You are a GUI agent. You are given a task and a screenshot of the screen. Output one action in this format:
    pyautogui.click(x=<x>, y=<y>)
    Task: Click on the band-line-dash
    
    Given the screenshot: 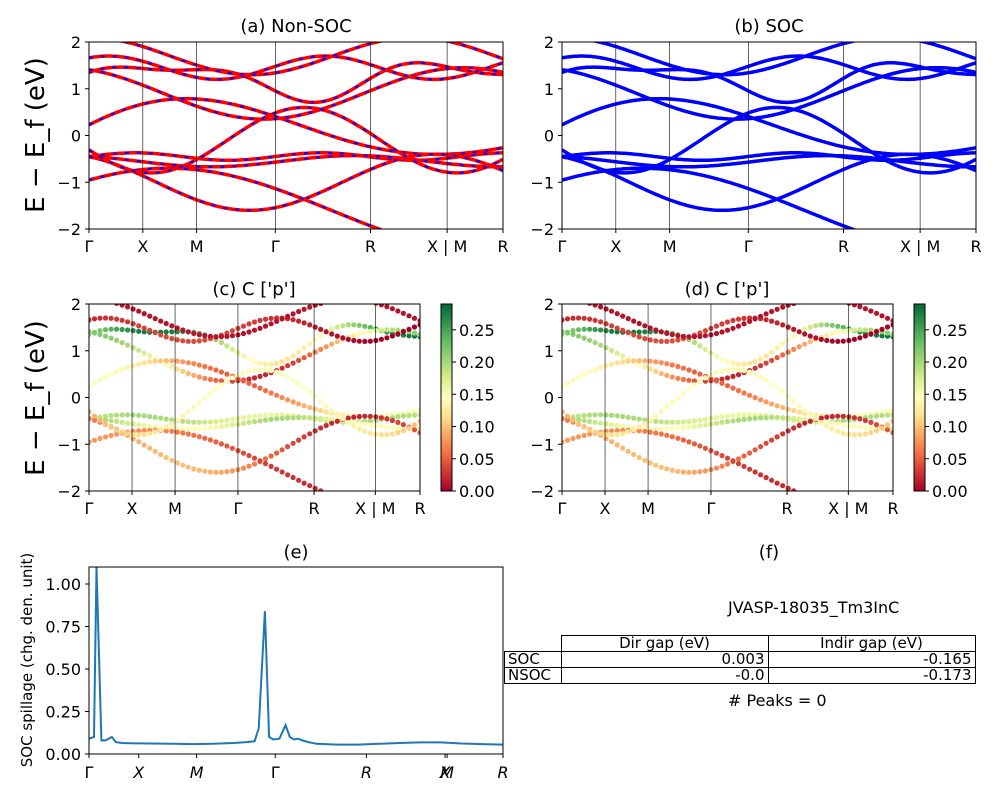 What is the action you would take?
    pyautogui.click(x=296, y=156)
    